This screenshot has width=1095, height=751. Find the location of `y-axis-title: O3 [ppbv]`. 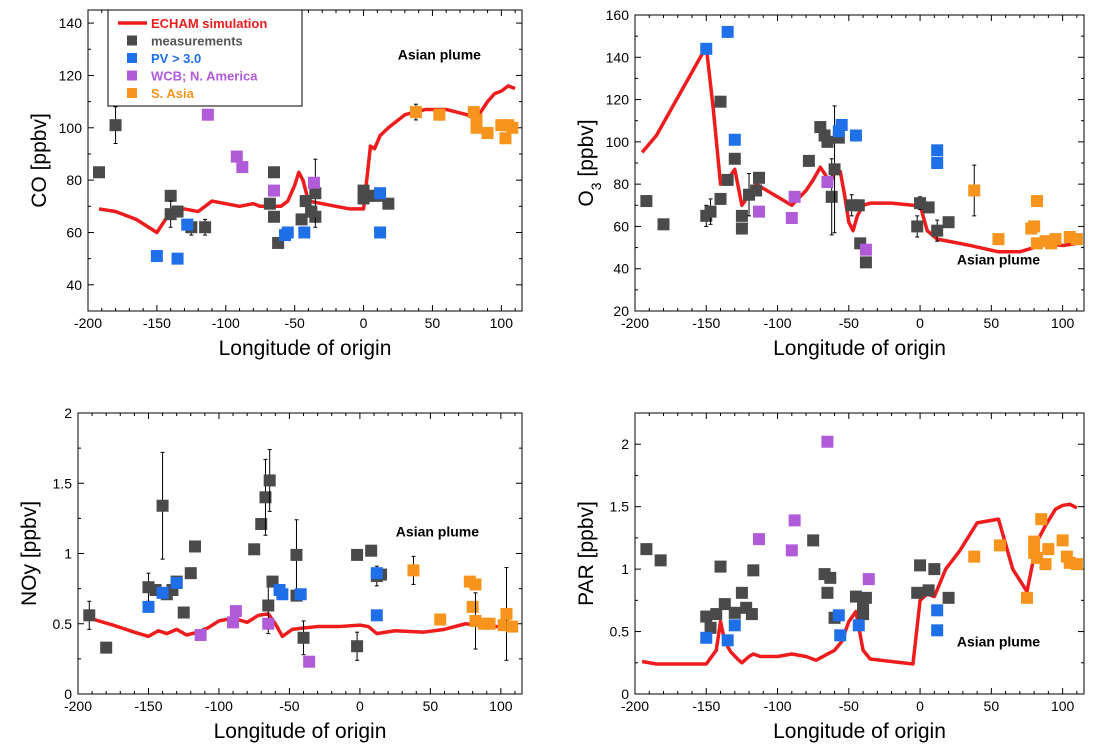

y-axis-title: O3 [ppbv] is located at coordinates (589, 162).